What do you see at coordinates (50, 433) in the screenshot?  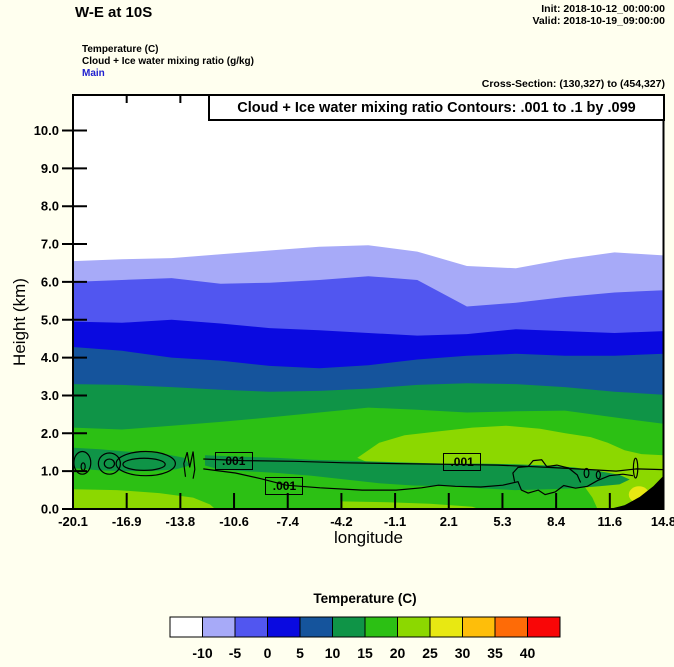 I see `y-tick-label: 2.0` at bounding box center [50, 433].